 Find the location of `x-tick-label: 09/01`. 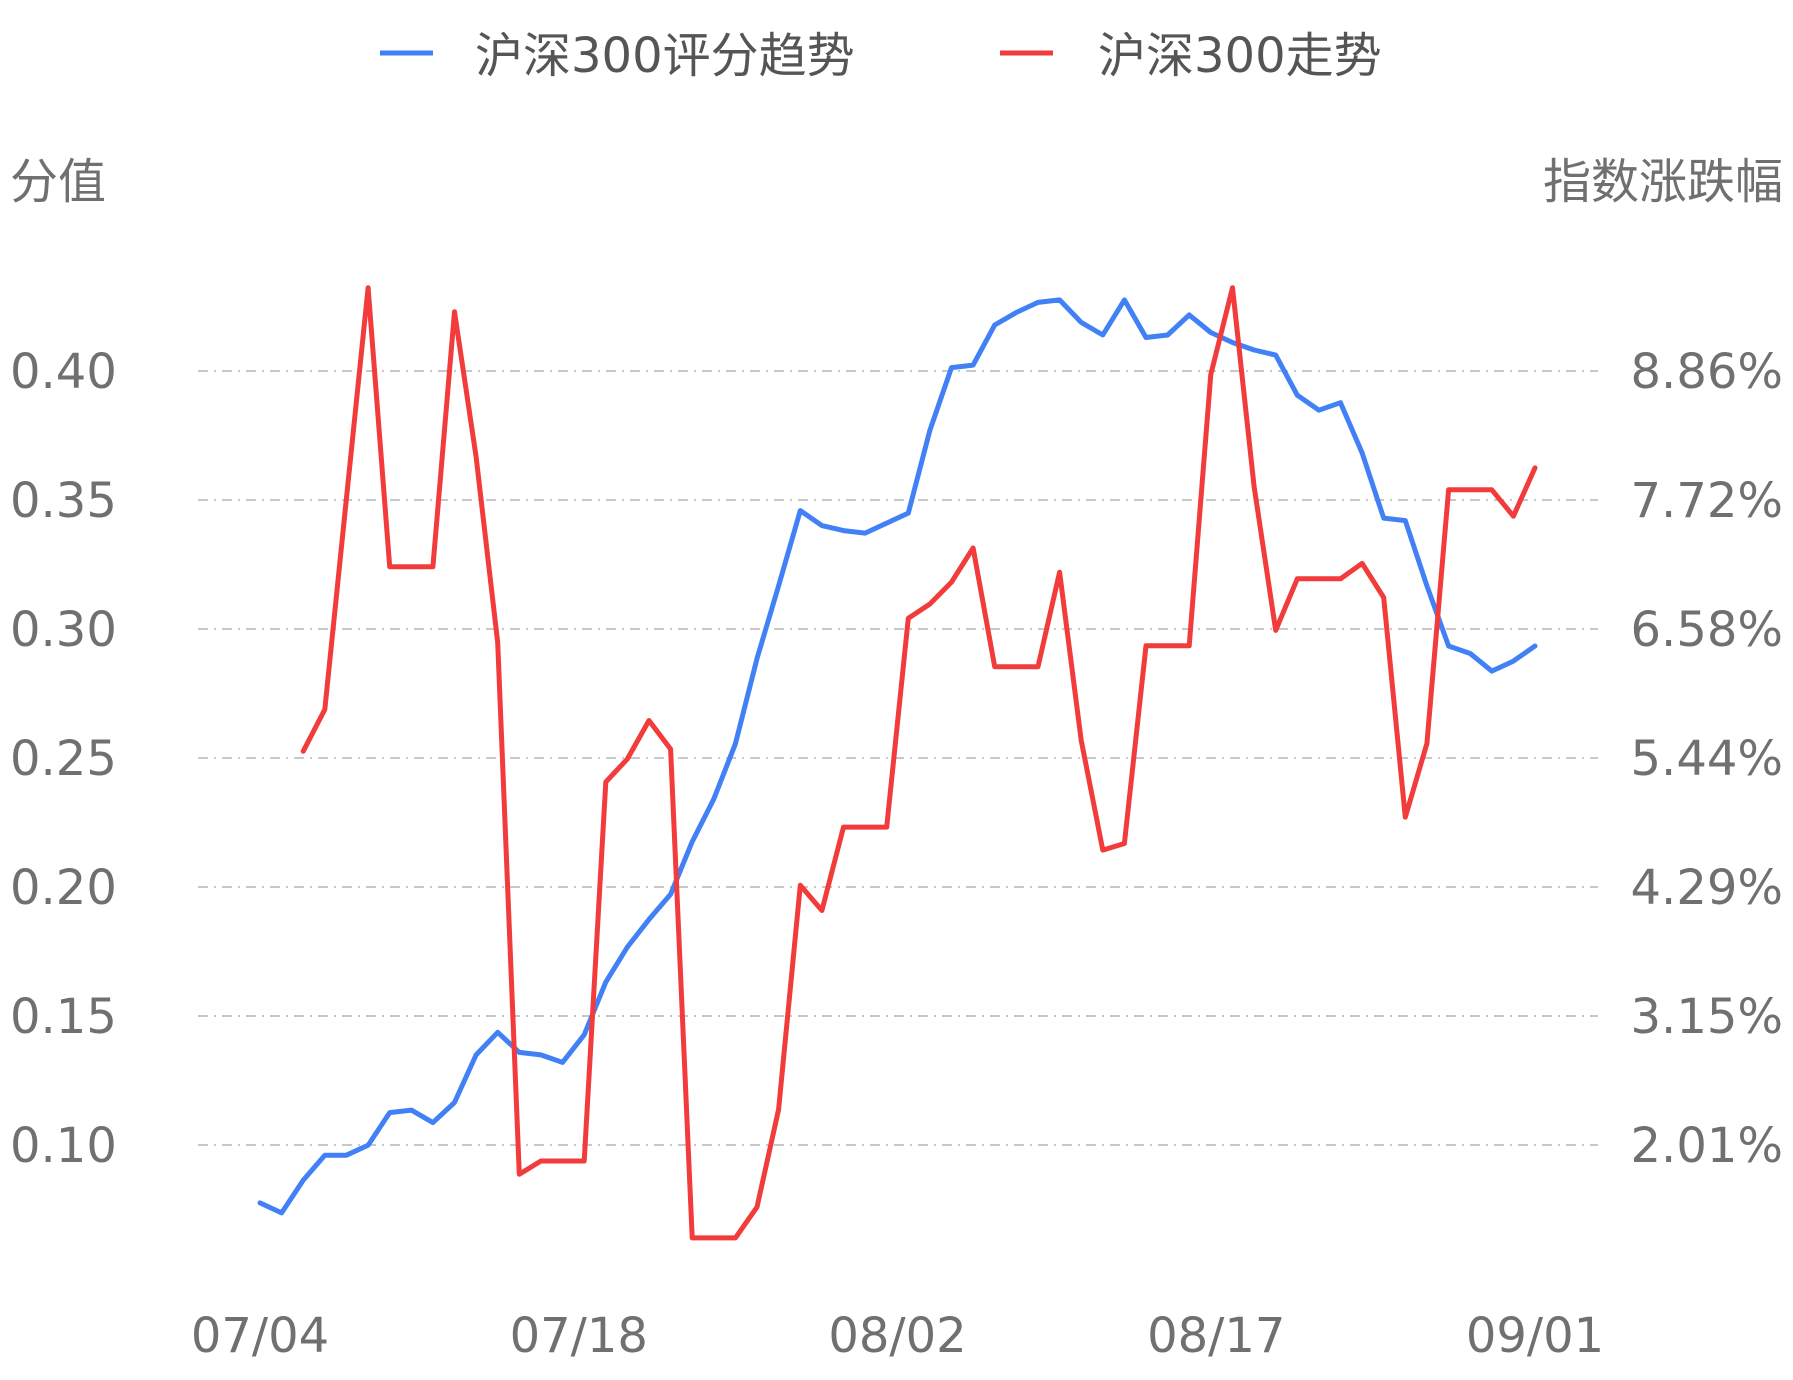

x-tick-label: 09/01 is located at coordinates (1535, 1336).